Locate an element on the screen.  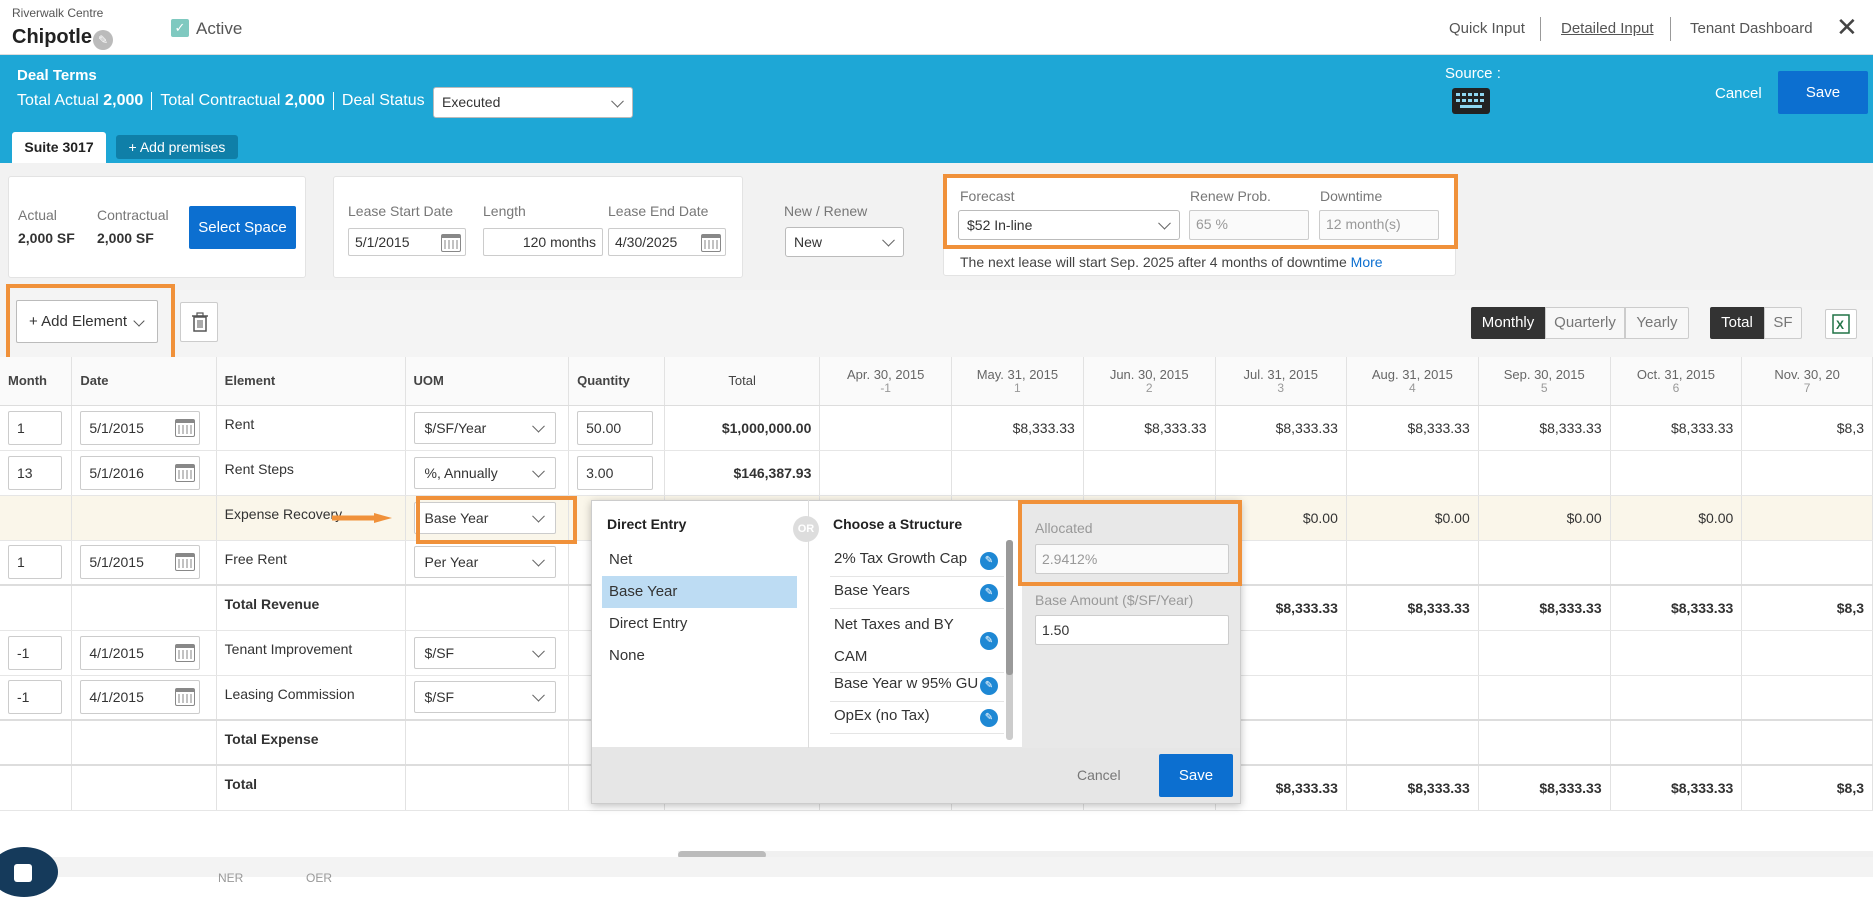
element-header: Element is located at coordinates (311, 381).